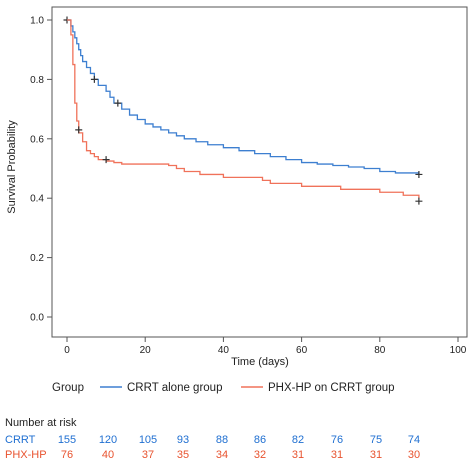 Image resolution: width=474 pixels, height=463 pixels. I want to click on risk-count: 93, so click(183, 440).